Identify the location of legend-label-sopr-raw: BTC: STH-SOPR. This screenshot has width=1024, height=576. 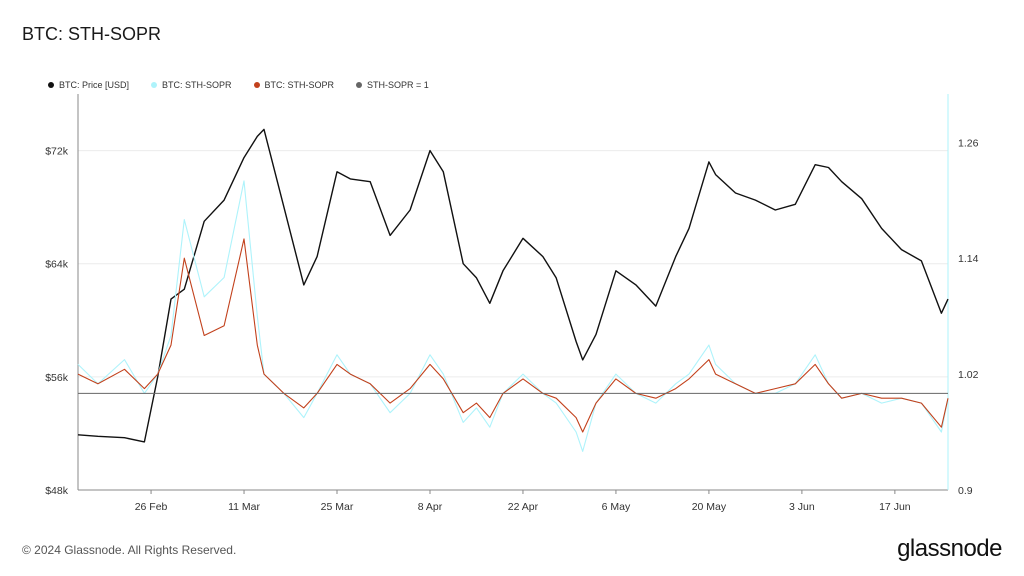
(197, 85).